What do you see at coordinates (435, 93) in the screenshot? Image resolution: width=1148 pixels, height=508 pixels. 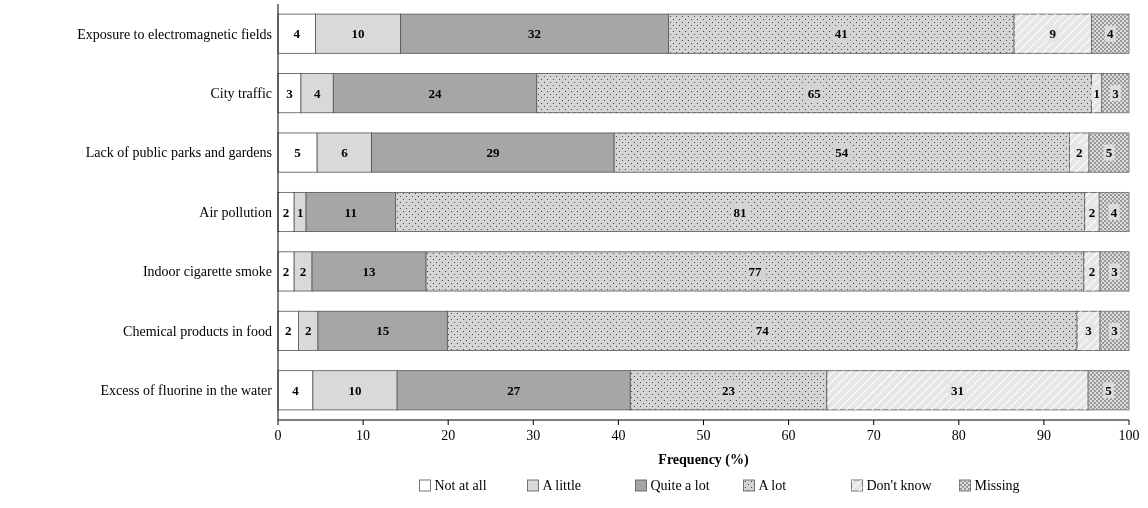 I see `data-label: 24` at bounding box center [435, 93].